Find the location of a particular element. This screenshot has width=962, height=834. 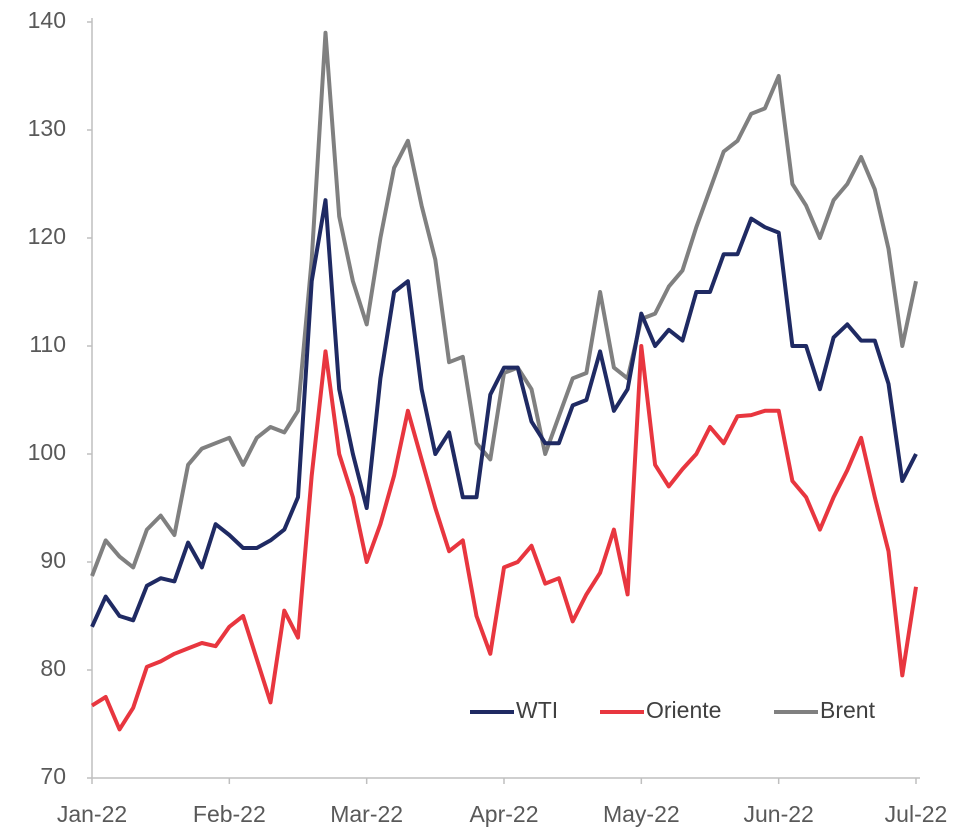

y-tick-label: 110 is located at coordinates (47, 344).